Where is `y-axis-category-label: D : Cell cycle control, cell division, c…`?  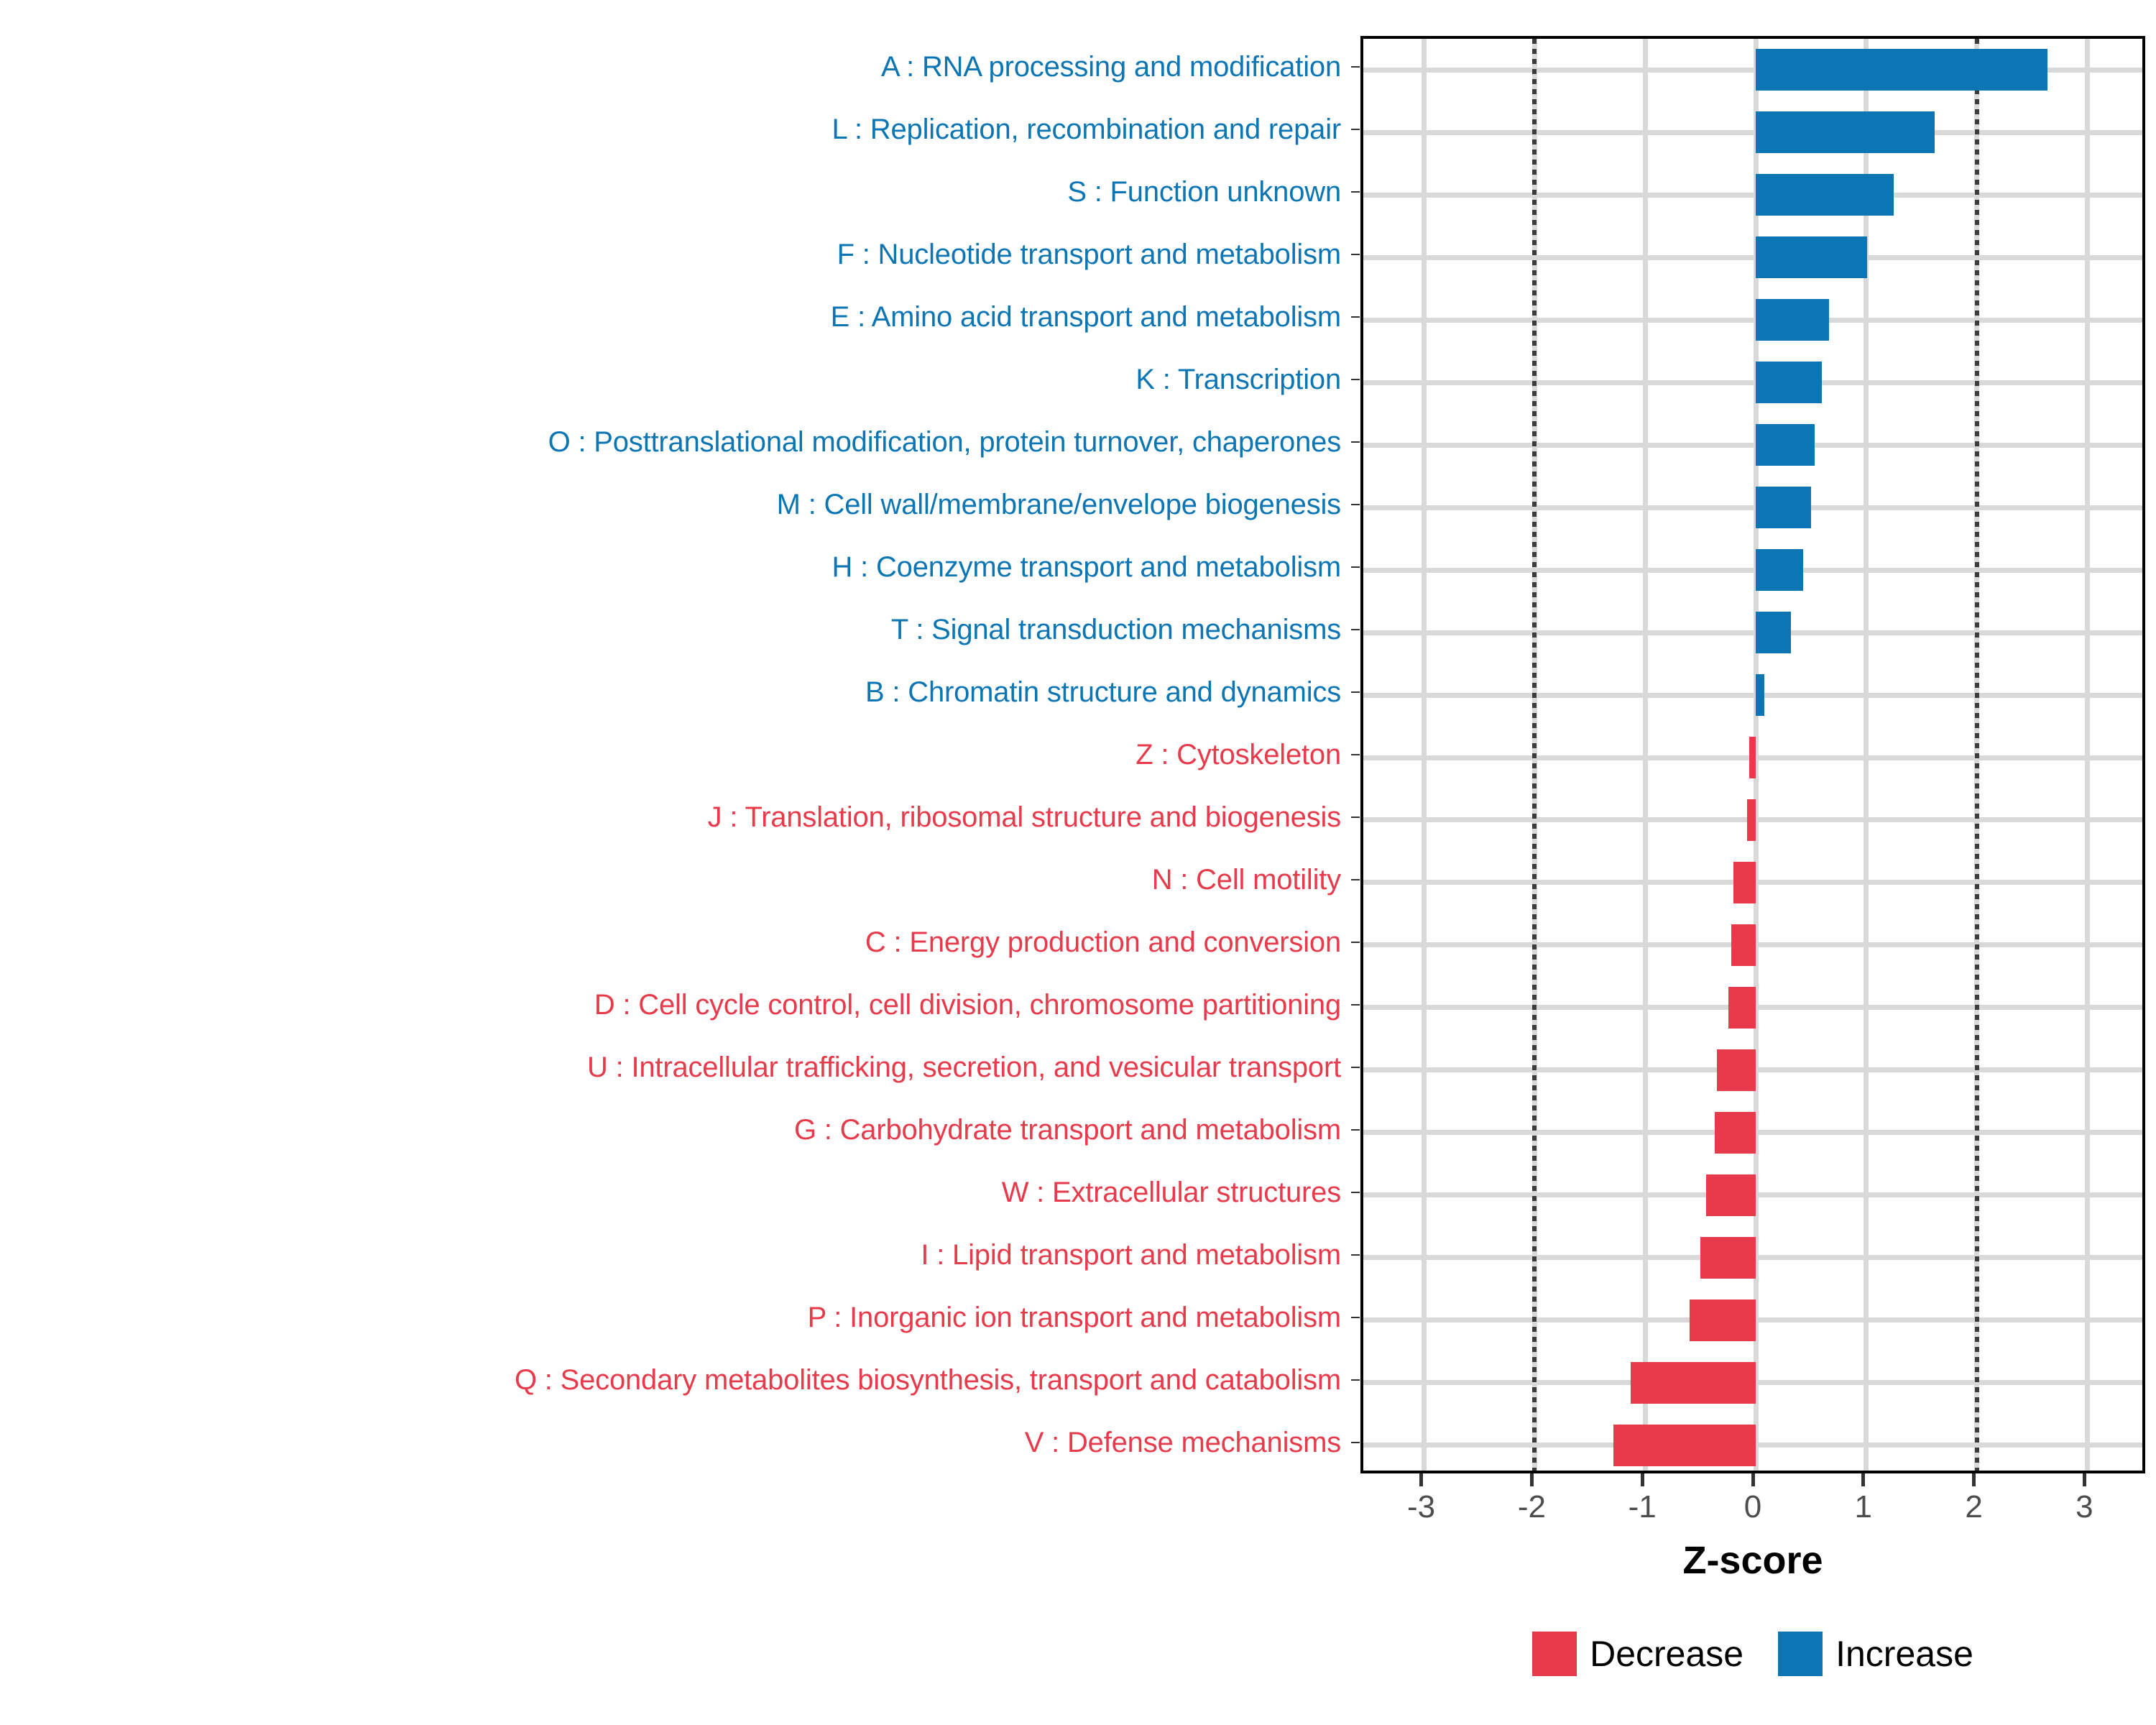 y-axis-category-label: D : Cell cycle control, cell division, c… is located at coordinates (967, 1004).